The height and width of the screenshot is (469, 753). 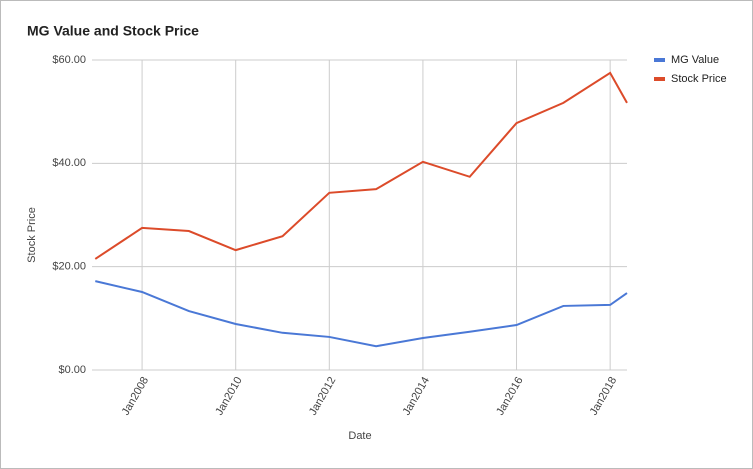 What do you see at coordinates (72, 370) in the screenshot?
I see `y-tick-label: $0.00` at bounding box center [72, 370].